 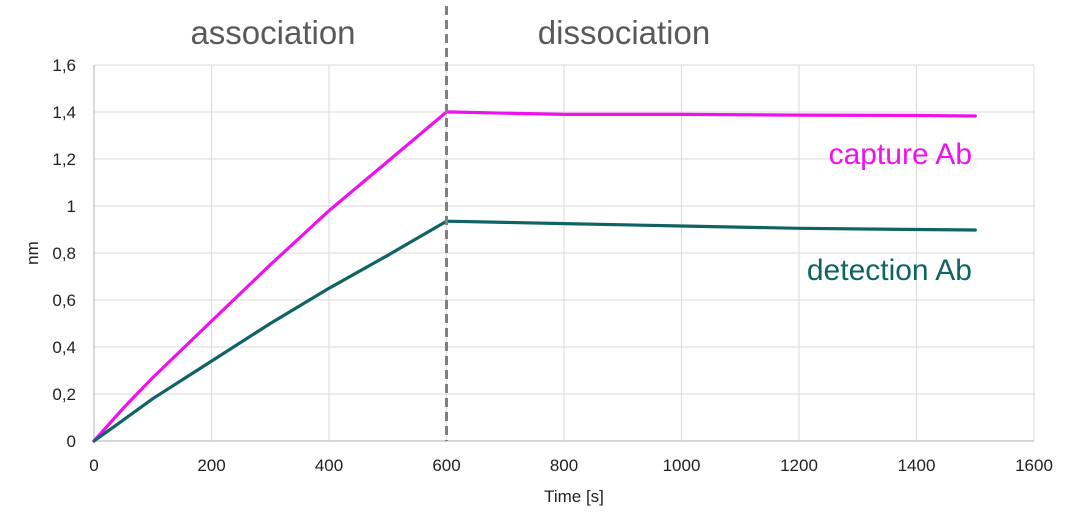 I want to click on x-tick-label: 600, so click(x=446, y=465).